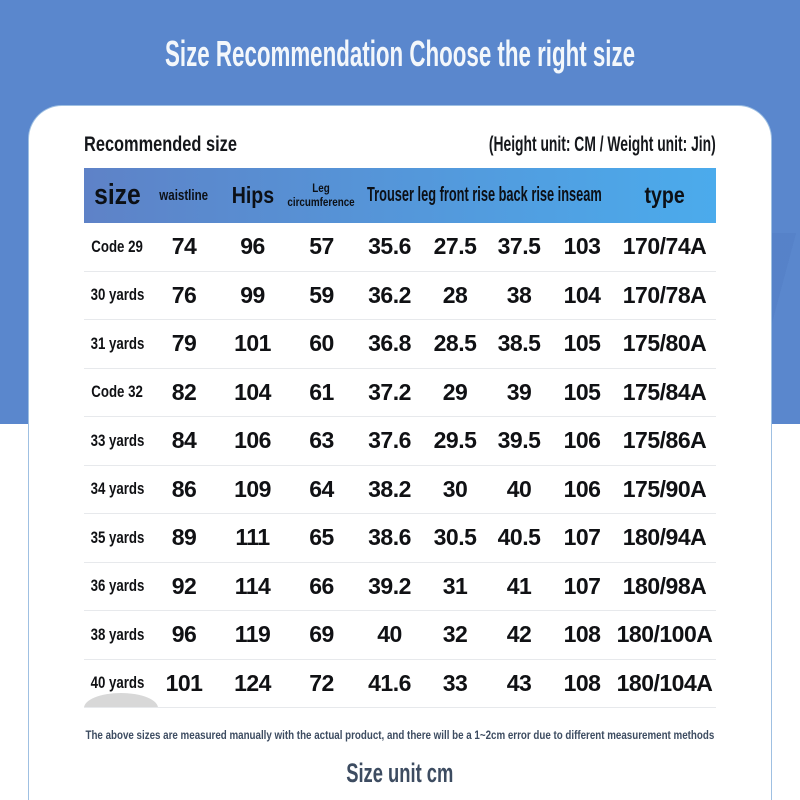  What do you see at coordinates (252, 682) in the screenshot?
I see `table-cell: 124` at bounding box center [252, 682].